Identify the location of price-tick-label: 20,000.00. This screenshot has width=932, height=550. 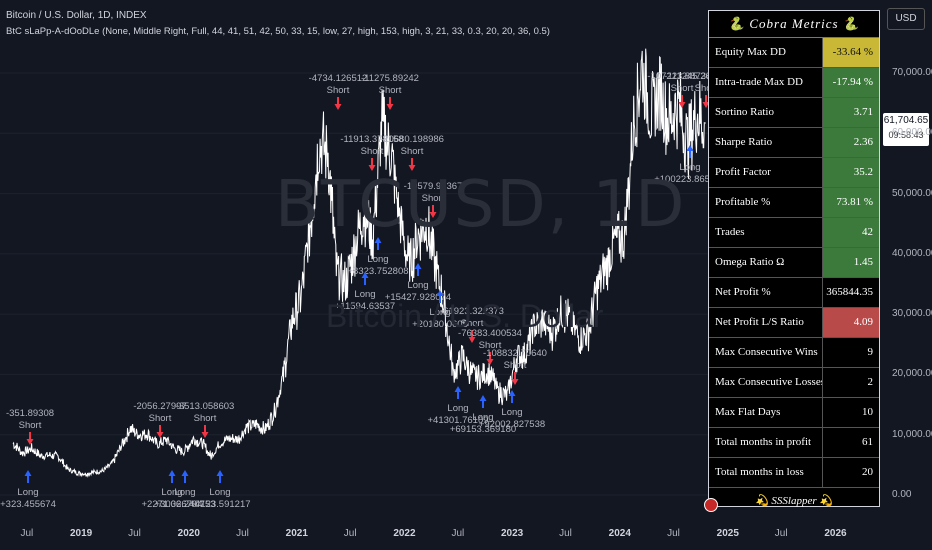
(912, 374).